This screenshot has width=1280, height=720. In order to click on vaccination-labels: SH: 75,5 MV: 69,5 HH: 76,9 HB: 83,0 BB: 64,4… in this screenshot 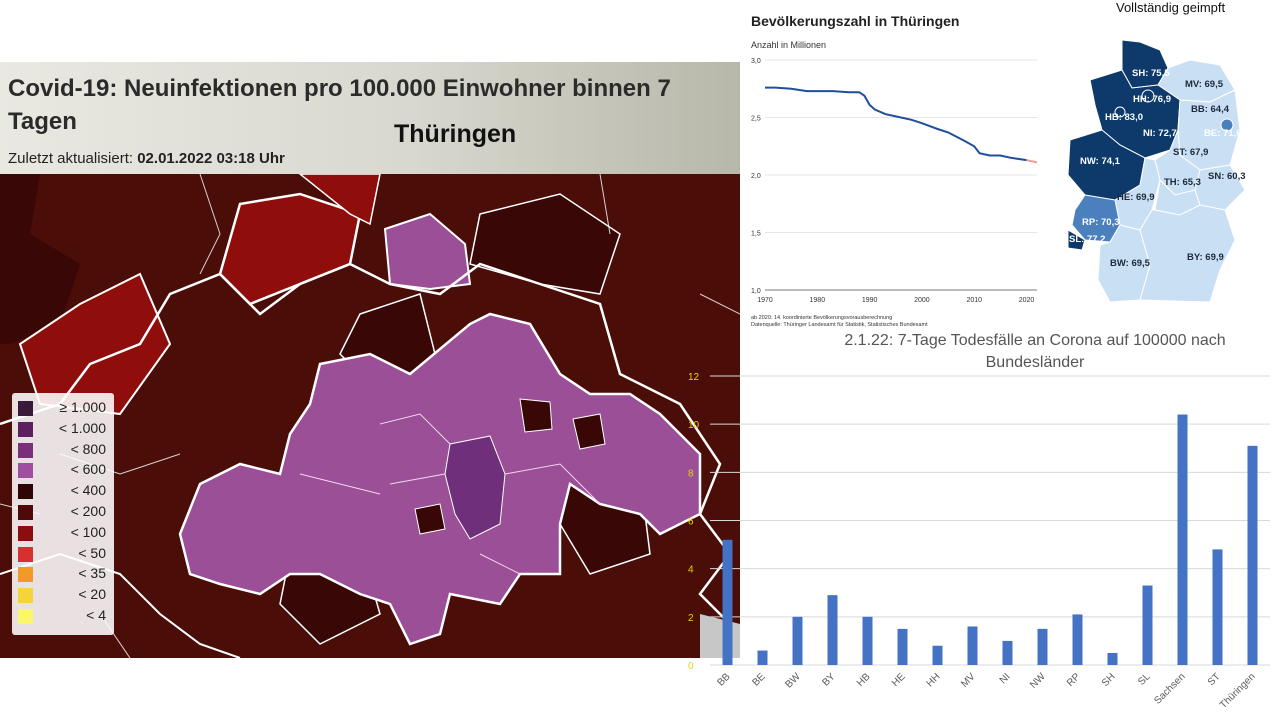, I will do `click(1157, 168)`.